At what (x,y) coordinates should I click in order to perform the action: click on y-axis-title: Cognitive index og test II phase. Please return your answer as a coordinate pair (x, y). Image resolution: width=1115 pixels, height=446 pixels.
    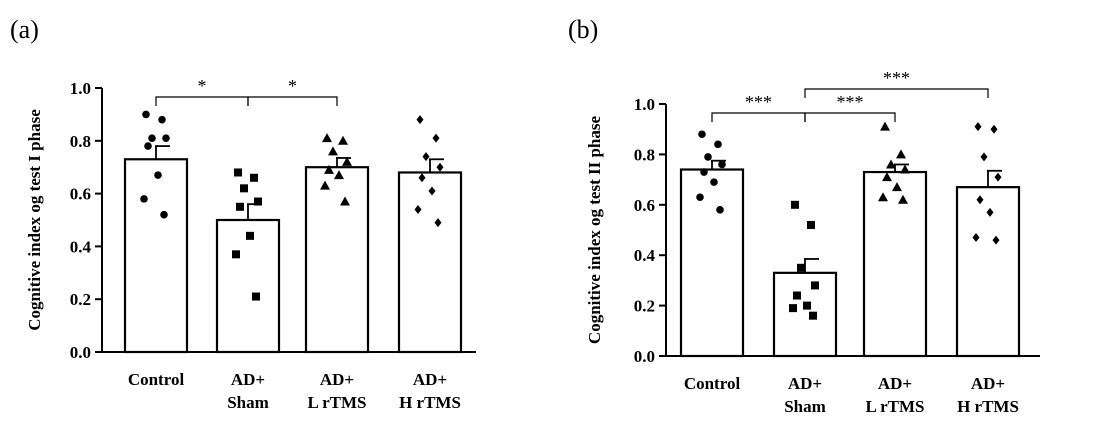
    Looking at the image, I should click on (594, 230).